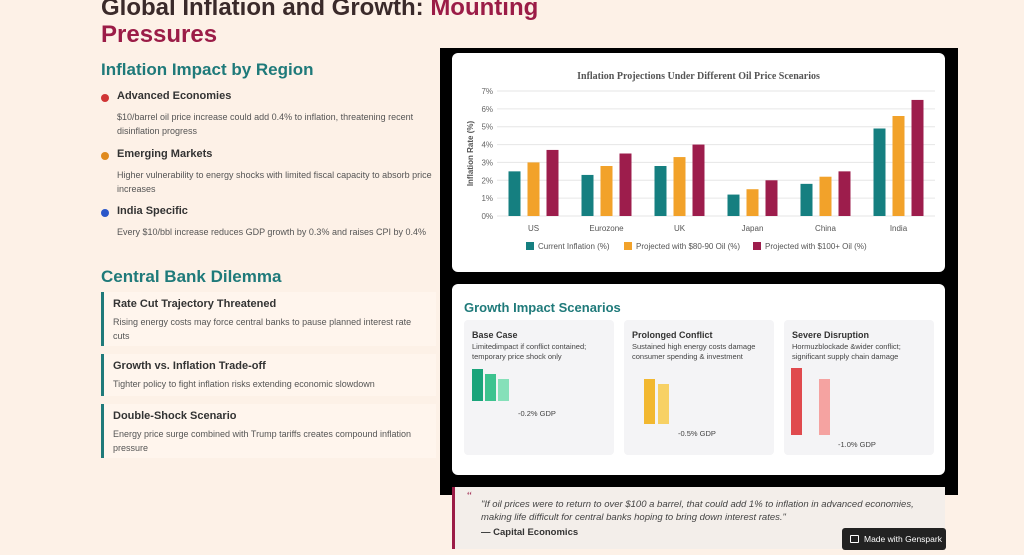 The image size is (1024, 555). What do you see at coordinates (189, 366) in the screenshot?
I see `dilemma-title: Growth vs. Inflation Trade-off` at bounding box center [189, 366].